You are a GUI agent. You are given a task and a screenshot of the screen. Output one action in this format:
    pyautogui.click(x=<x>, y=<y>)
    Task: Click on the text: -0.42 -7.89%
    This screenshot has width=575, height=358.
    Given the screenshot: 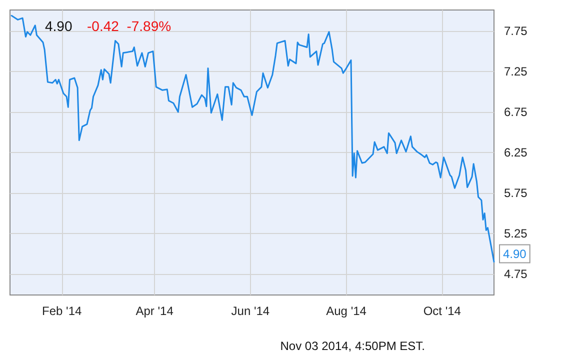 What is the action you would take?
    pyautogui.click(x=129, y=26)
    